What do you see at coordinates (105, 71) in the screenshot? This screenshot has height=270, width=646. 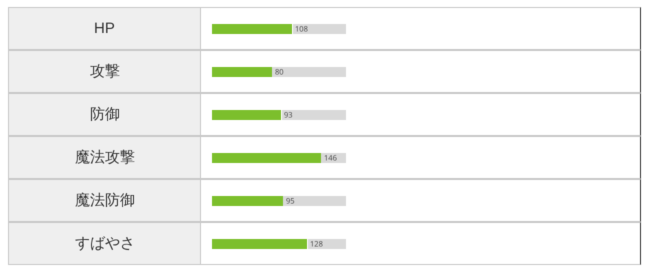 I see `y-tick-label: 攻撃` at bounding box center [105, 71].